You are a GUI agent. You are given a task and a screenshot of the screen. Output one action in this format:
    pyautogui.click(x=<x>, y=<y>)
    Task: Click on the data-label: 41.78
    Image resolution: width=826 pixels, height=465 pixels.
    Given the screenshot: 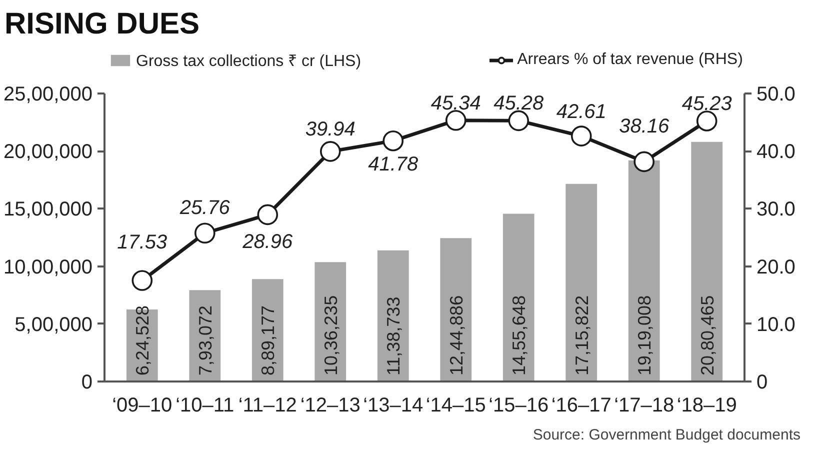 What is the action you would take?
    pyautogui.click(x=393, y=165)
    